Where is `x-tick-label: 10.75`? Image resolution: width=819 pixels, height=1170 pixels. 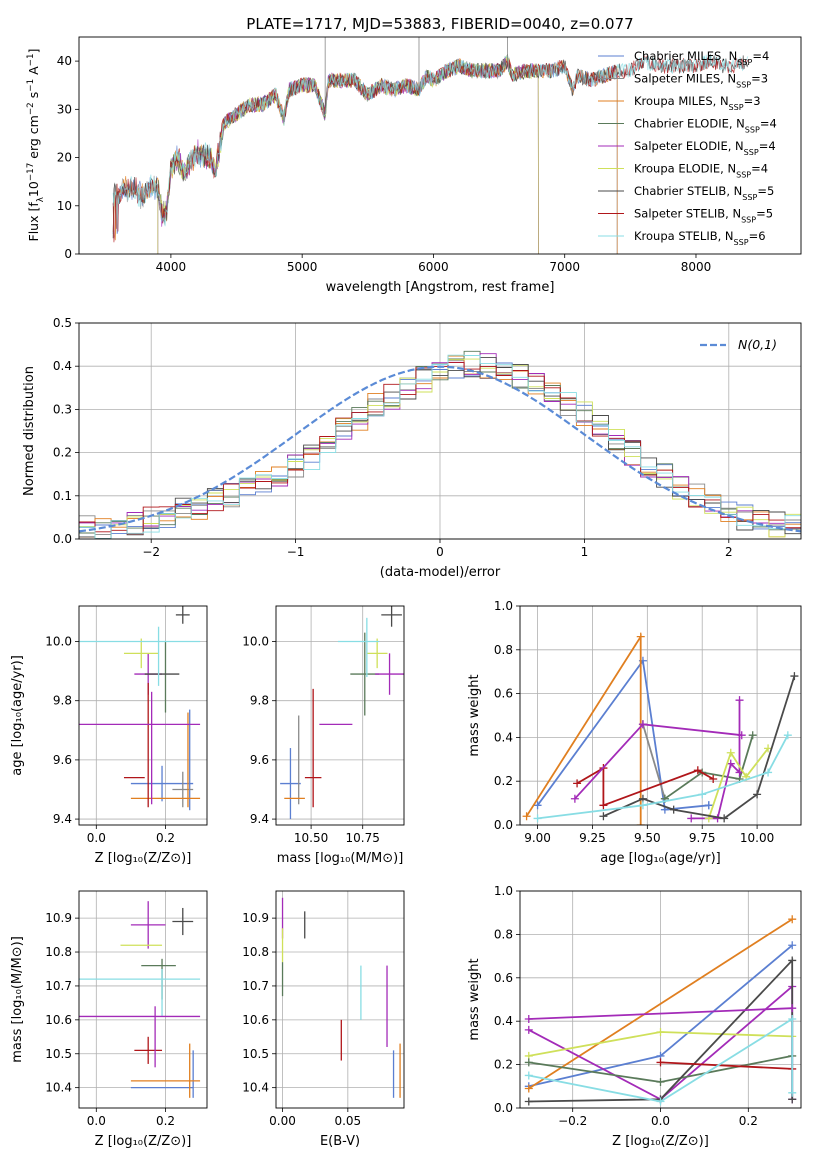 x-tick-label: 10.75 is located at coordinates (363, 838).